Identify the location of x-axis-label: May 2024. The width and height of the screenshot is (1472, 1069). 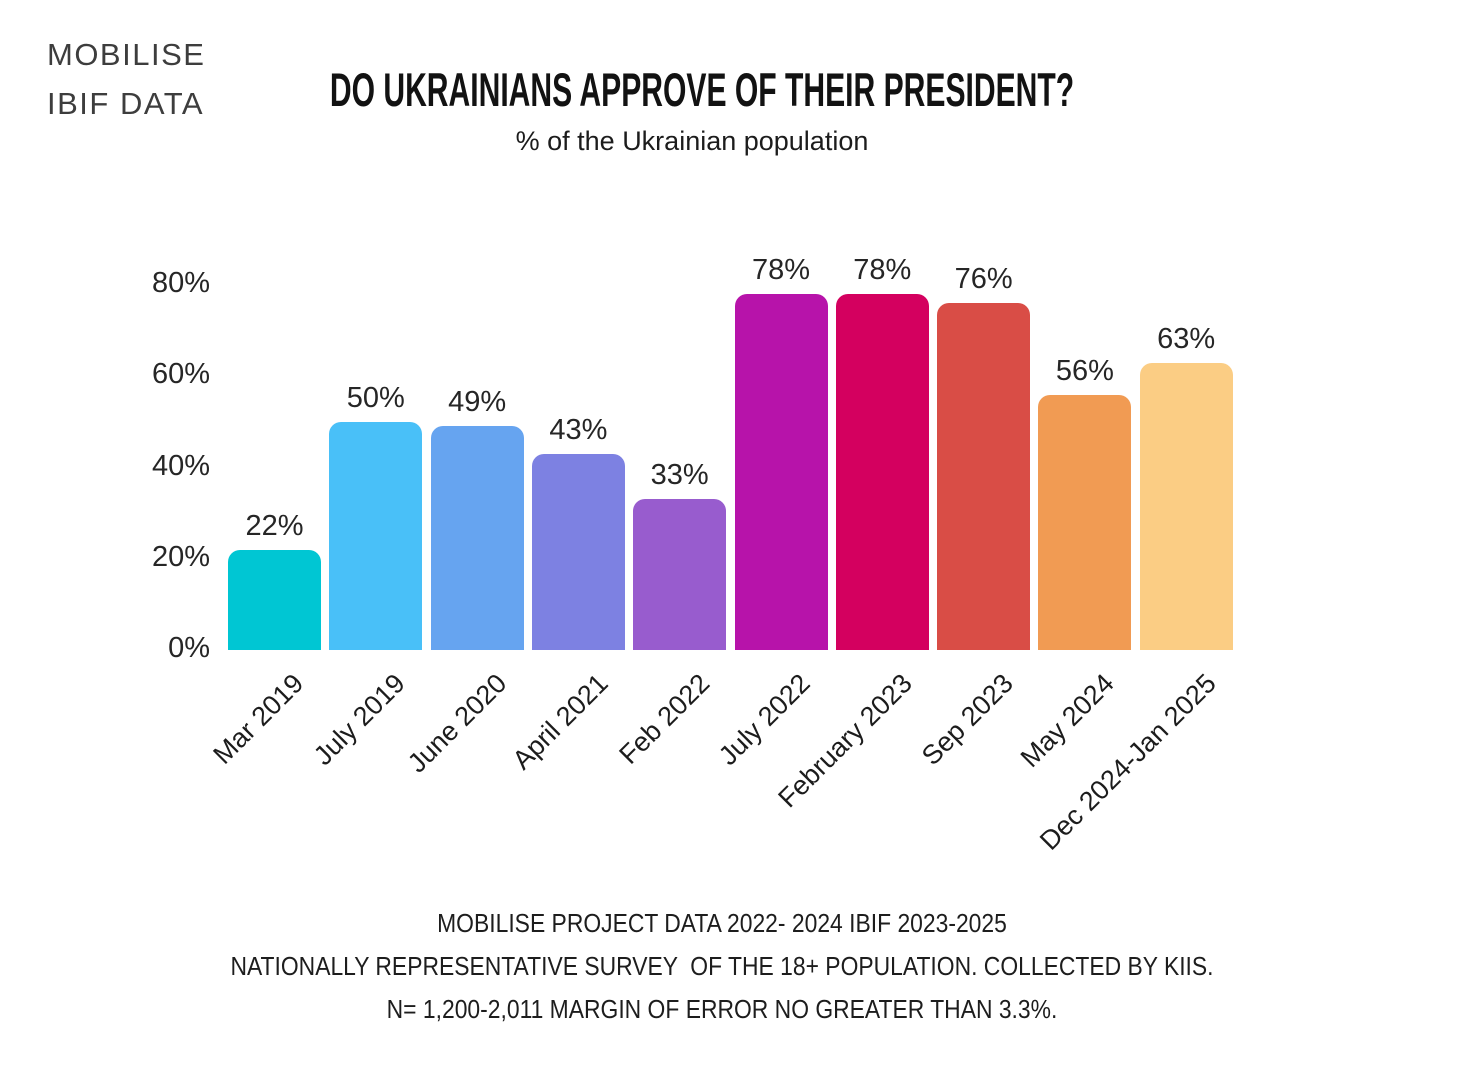
(1068, 721).